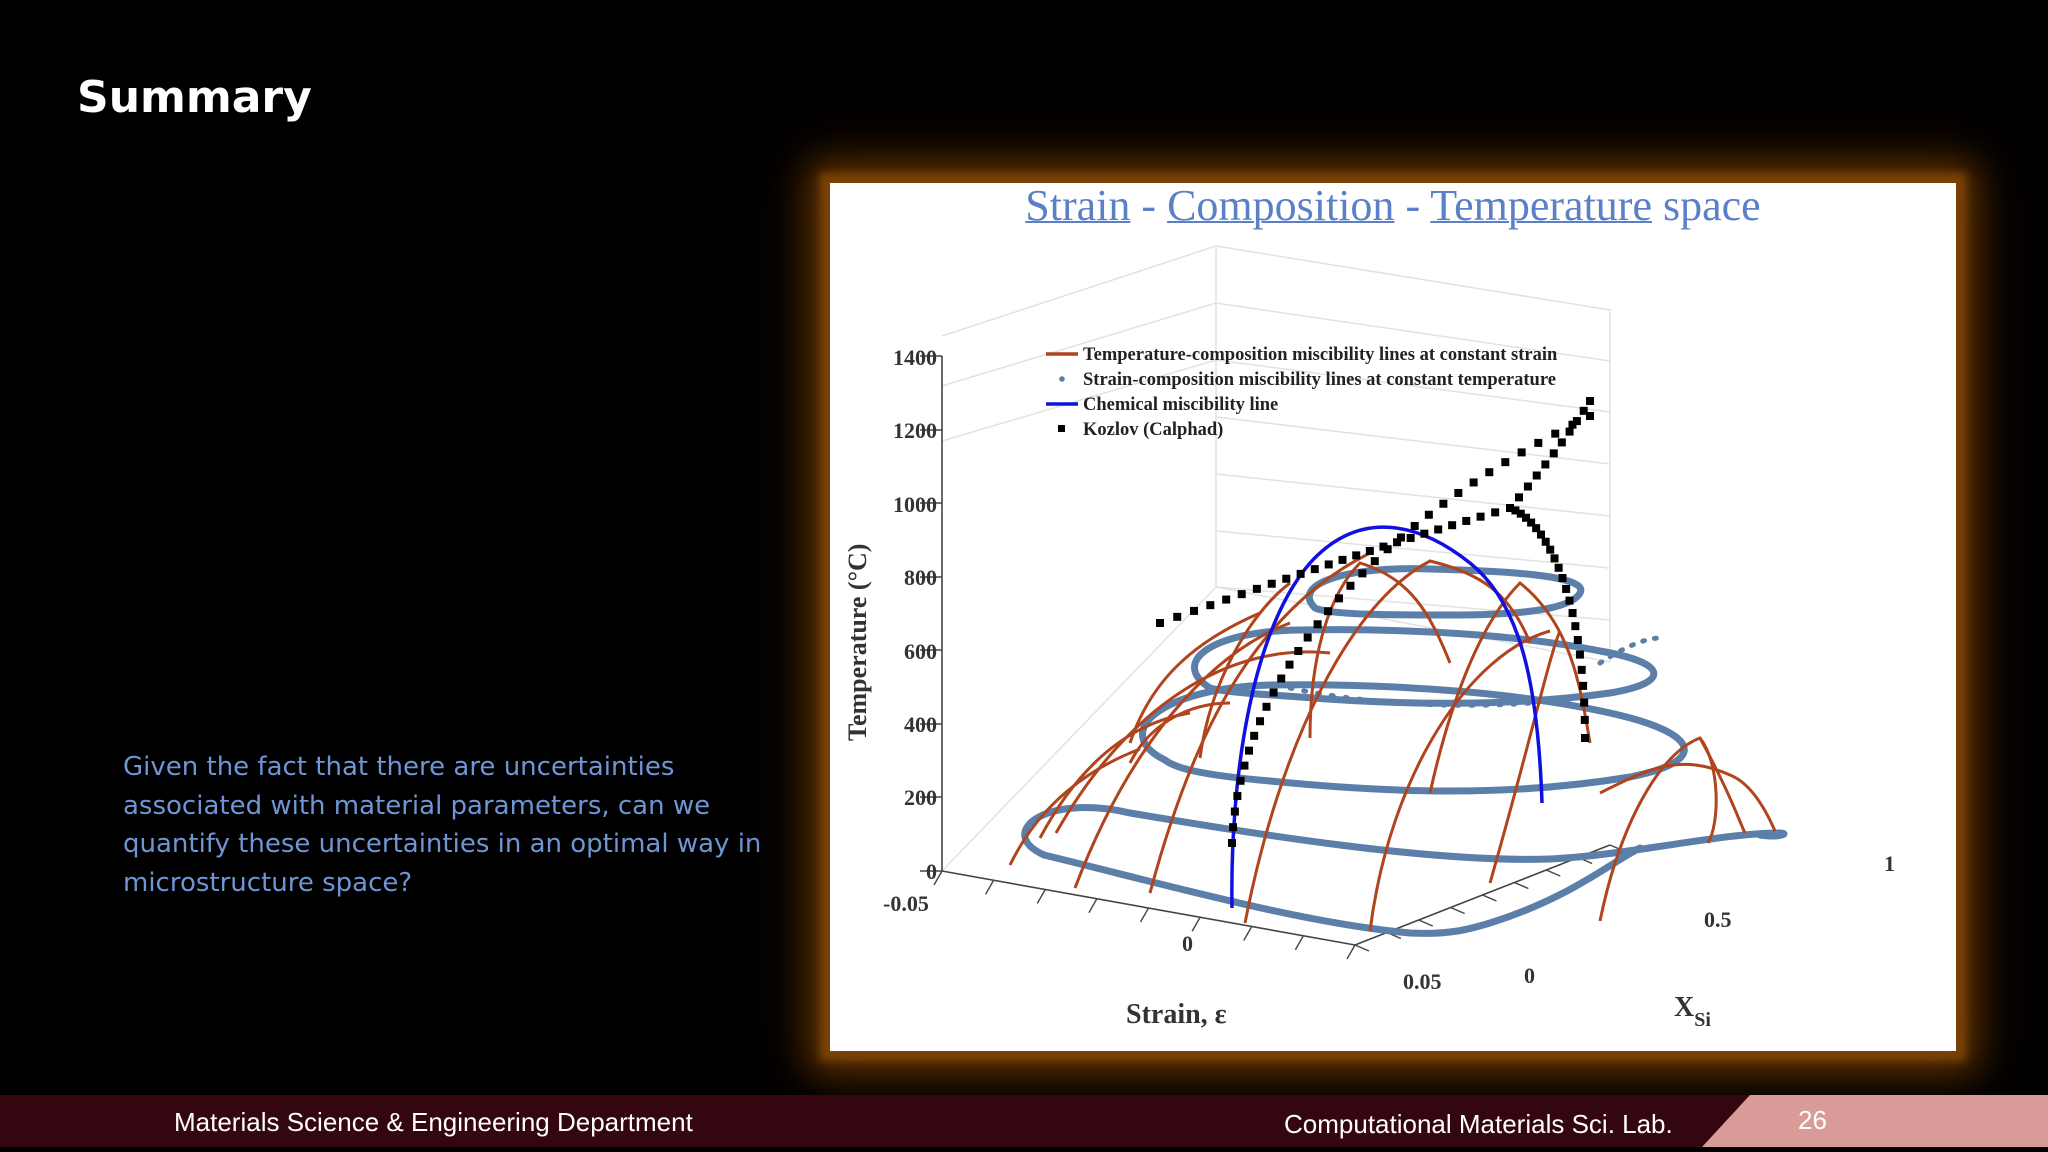 This screenshot has width=2048, height=1152. I want to click on z-tick-label: 400, so click(920, 724).